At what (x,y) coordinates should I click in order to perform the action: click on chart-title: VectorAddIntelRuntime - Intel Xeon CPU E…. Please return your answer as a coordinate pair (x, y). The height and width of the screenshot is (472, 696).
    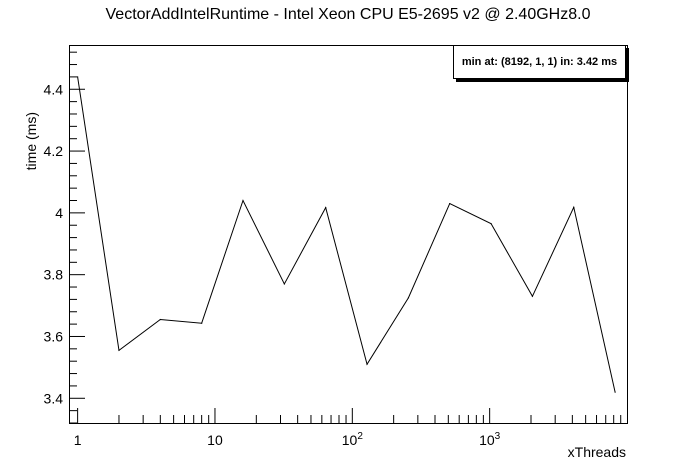
    Looking at the image, I should click on (348, 14).